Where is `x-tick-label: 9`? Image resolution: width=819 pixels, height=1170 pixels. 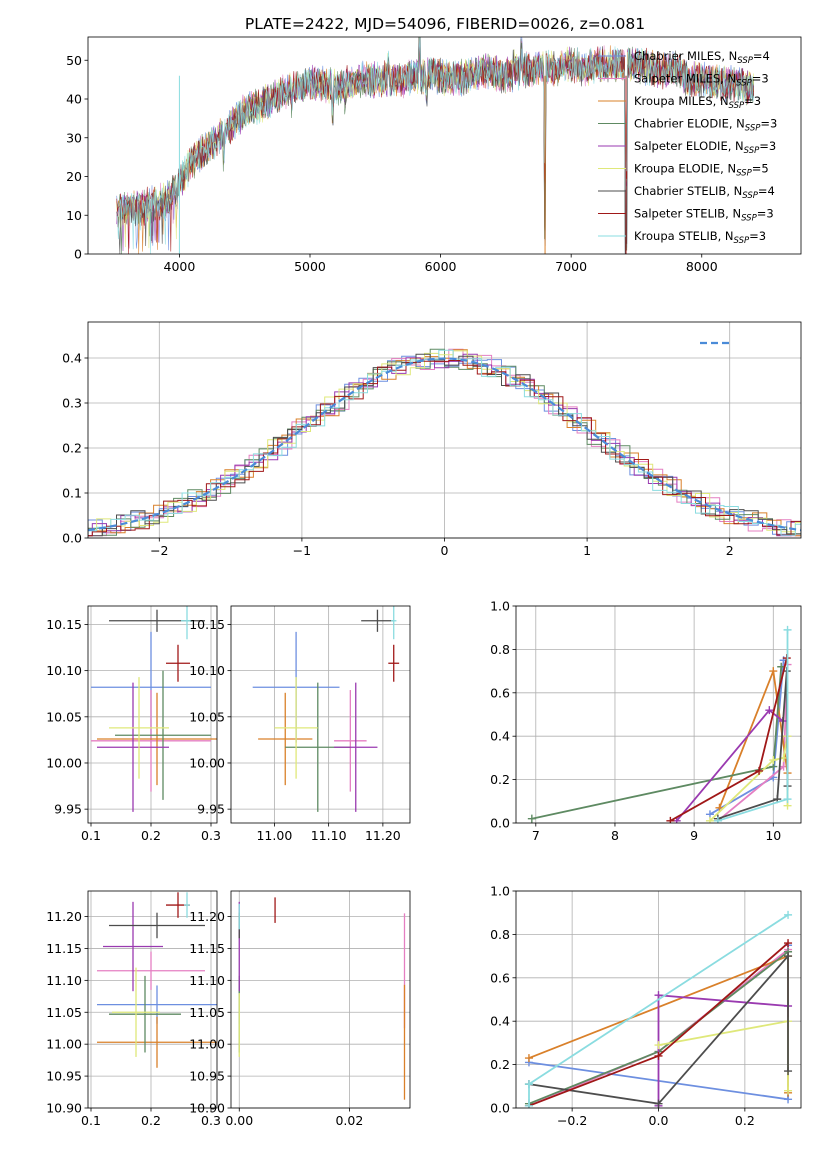 x-tick-label: 9 is located at coordinates (694, 835).